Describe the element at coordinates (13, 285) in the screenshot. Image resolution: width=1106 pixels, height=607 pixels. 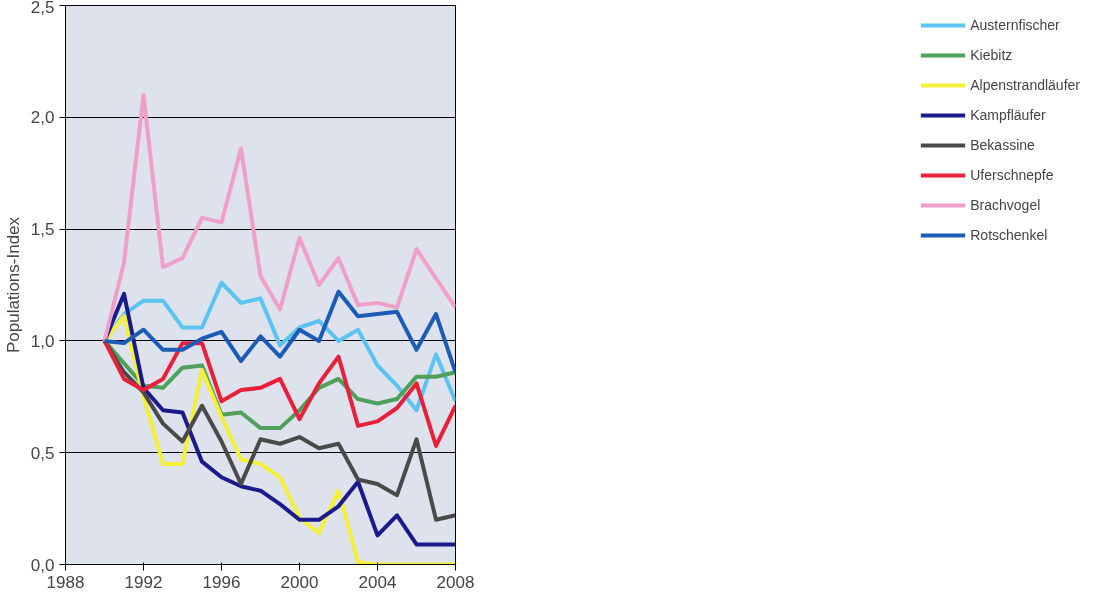
I see `y-axis-title: Populations-Index` at that location.